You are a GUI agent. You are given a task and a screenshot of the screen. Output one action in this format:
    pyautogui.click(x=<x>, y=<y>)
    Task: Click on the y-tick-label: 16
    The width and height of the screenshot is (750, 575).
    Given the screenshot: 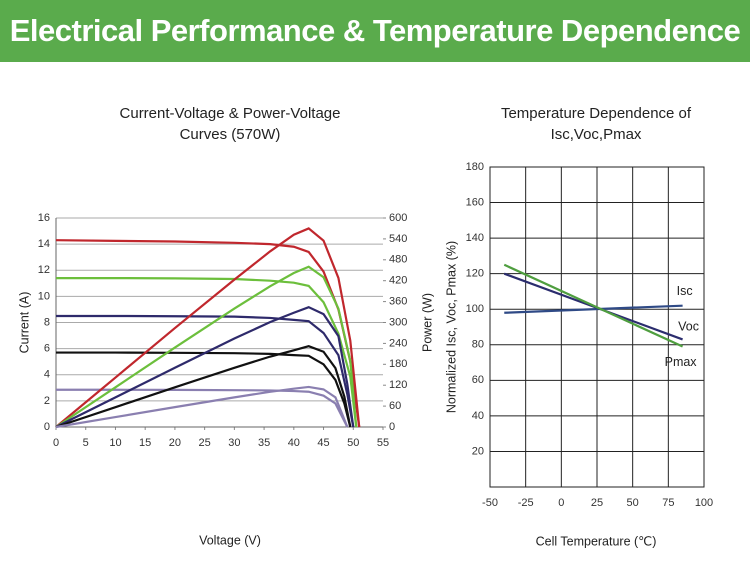 What is the action you would take?
    pyautogui.click(x=44, y=218)
    